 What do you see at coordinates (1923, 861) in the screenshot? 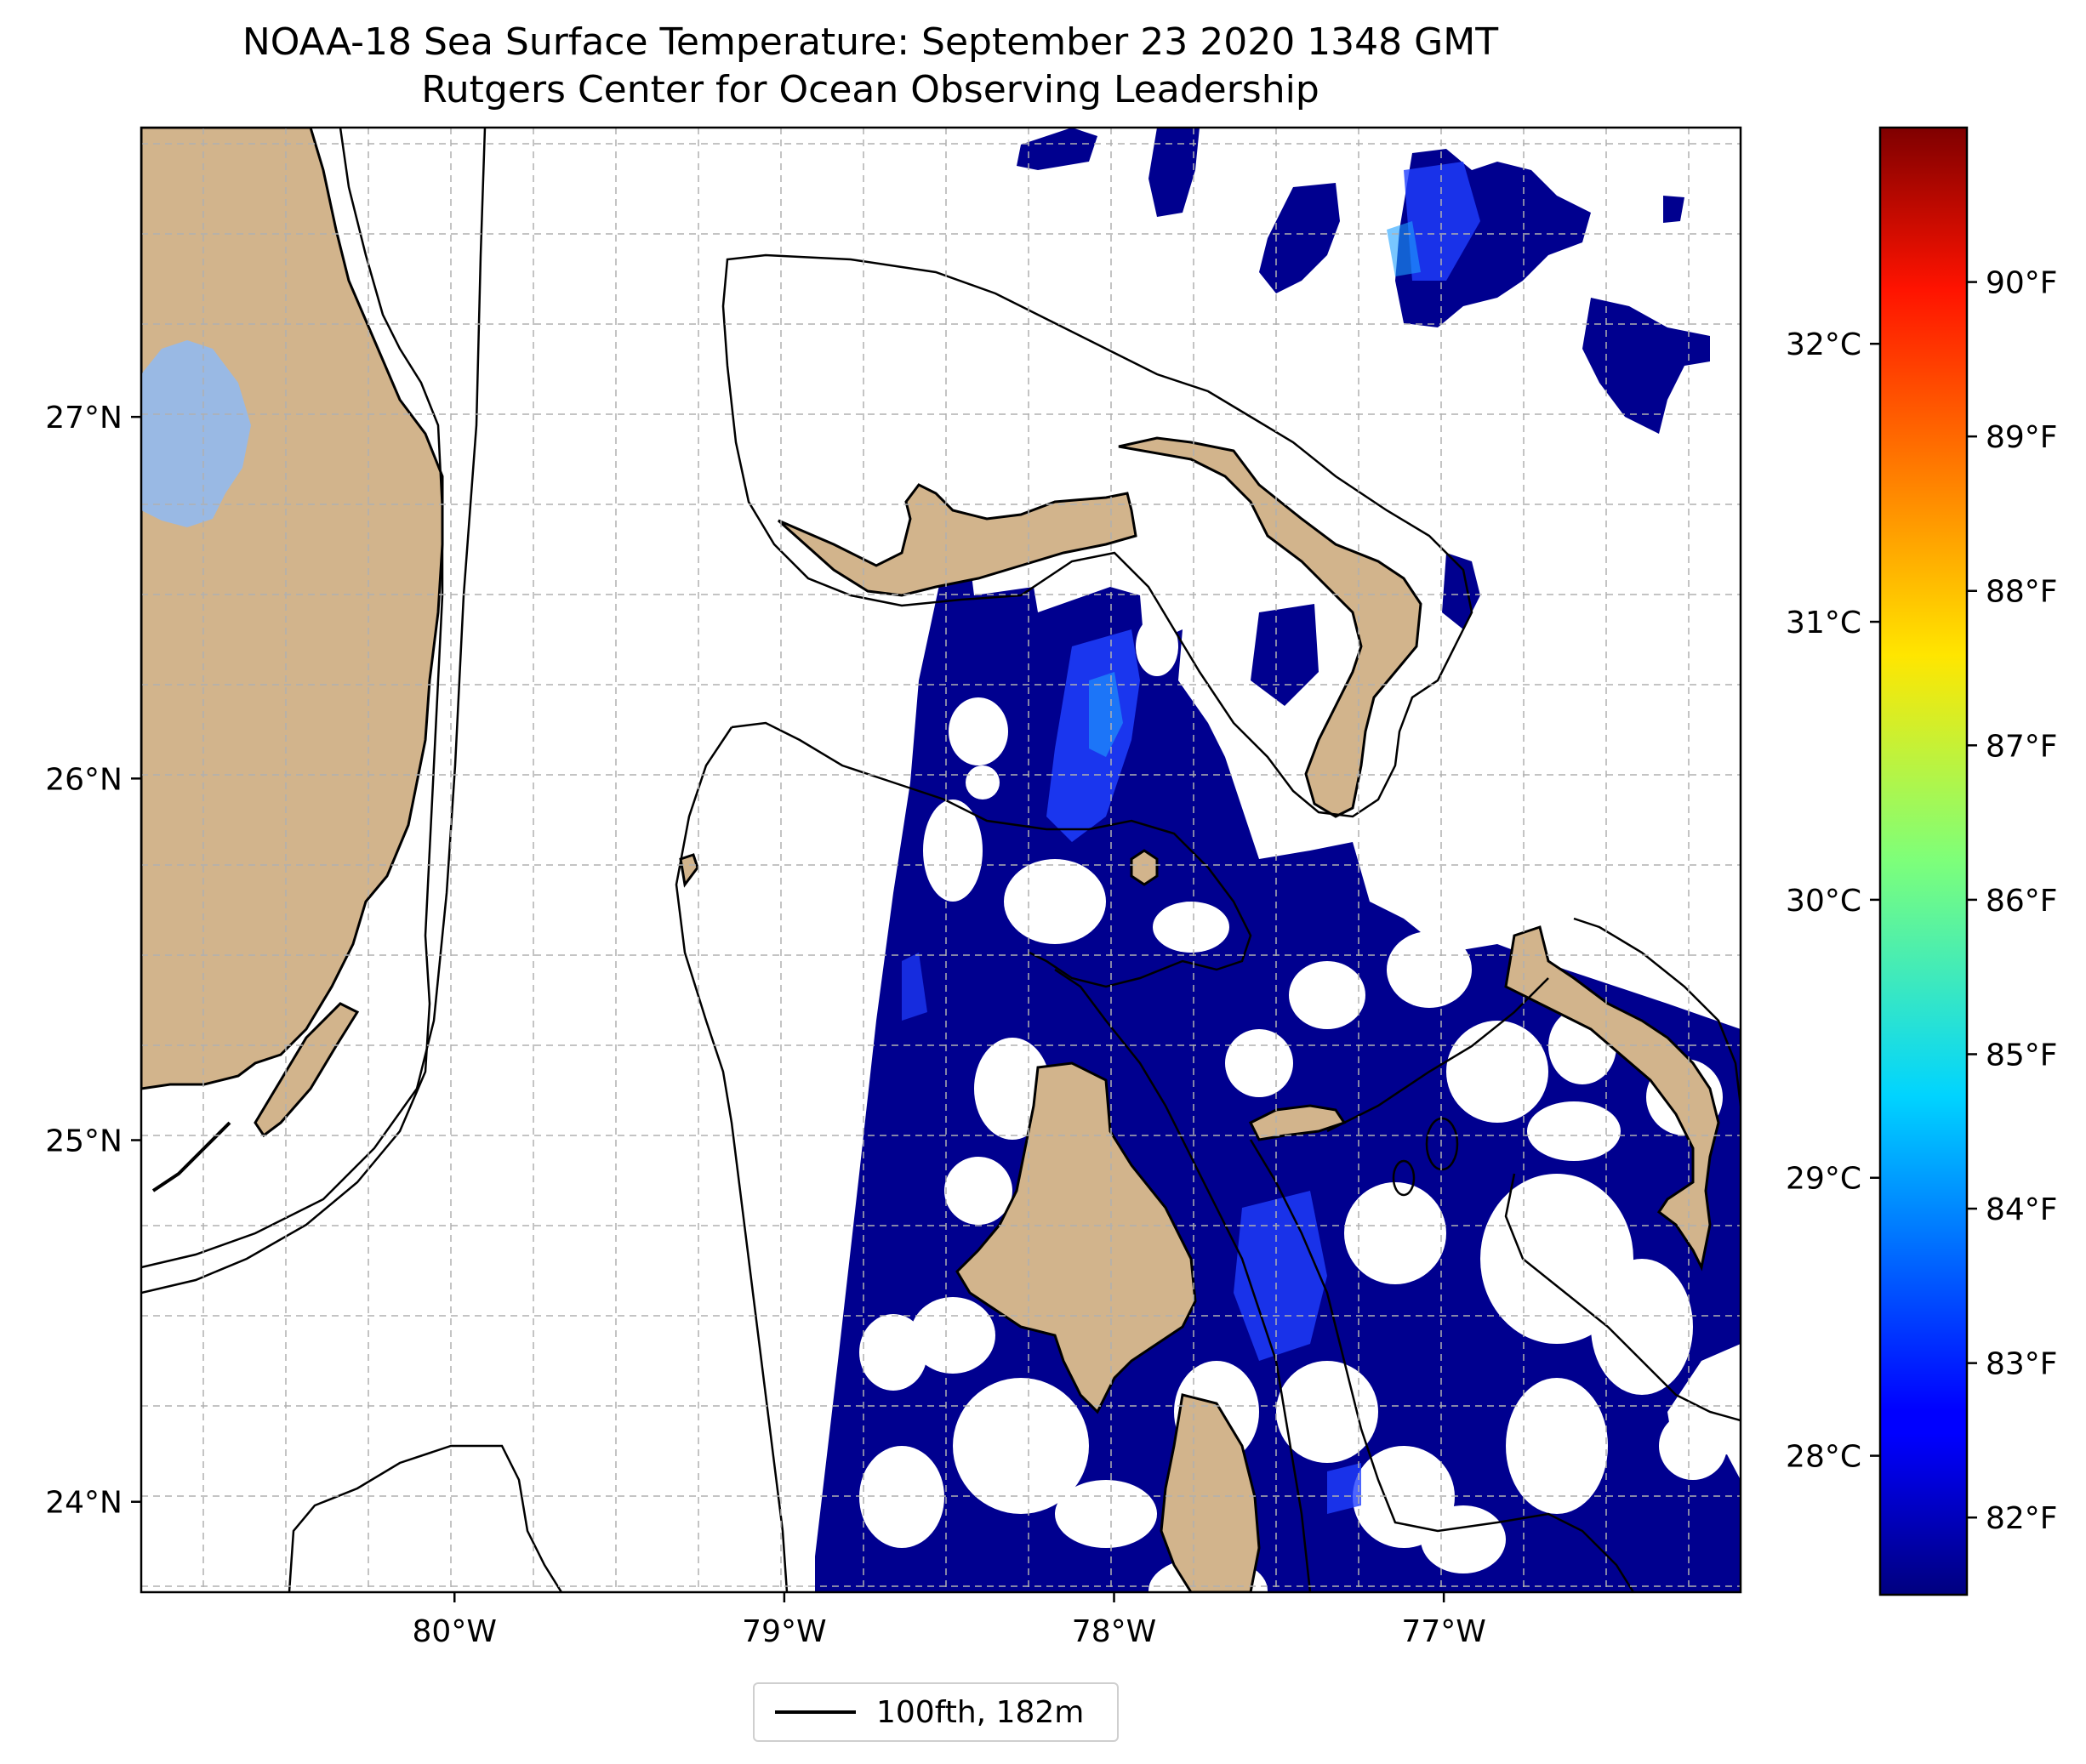
I see `colorbar` at bounding box center [1923, 861].